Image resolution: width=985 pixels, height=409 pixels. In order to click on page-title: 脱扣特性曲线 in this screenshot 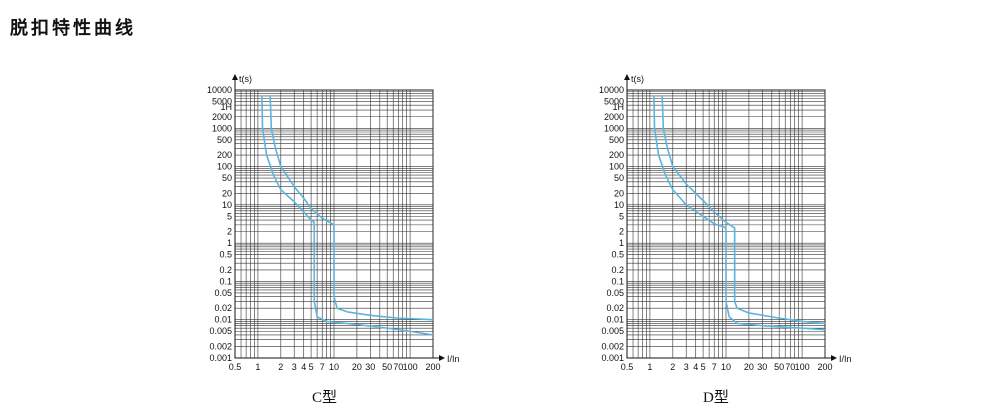, I will do `click(73, 28)`.